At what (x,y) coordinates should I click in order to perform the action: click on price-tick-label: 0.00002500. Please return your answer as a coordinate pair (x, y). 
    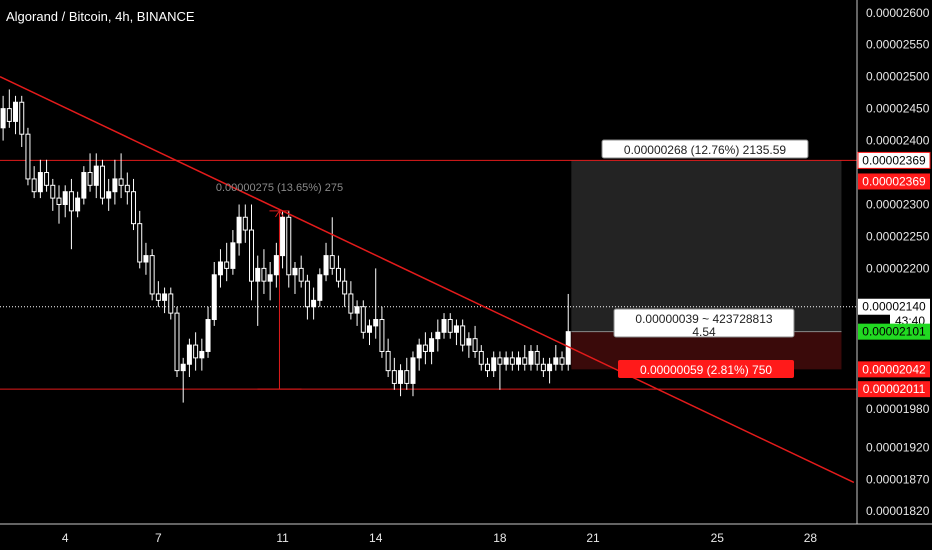
    Looking at the image, I should click on (898, 77).